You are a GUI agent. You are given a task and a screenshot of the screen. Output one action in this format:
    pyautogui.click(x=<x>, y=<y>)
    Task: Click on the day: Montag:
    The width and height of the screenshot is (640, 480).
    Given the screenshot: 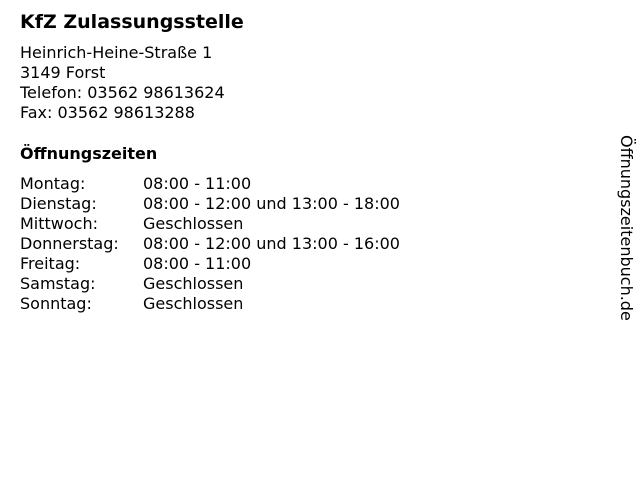 What is the action you would take?
    pyautogui.click(x=53, y=183)
    